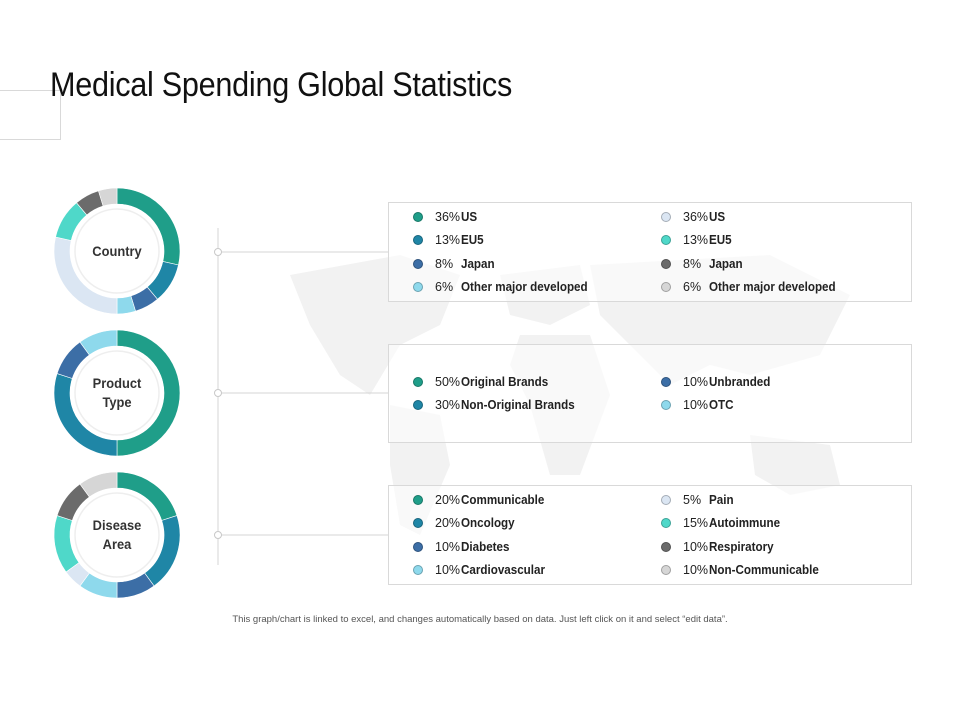  What do you see at coordinates (518, 405) in the screenshot?
I see `legend-label: Non-Original Brands` at bounding box center [518, 405].